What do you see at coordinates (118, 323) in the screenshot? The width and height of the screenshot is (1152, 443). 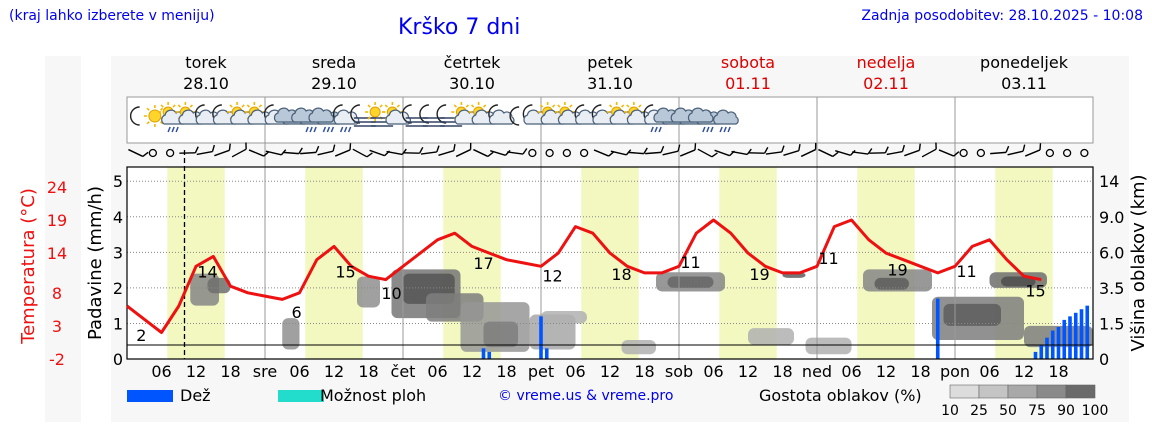 I see `precip-tick-label: 1` at bounding box center [118, 323].